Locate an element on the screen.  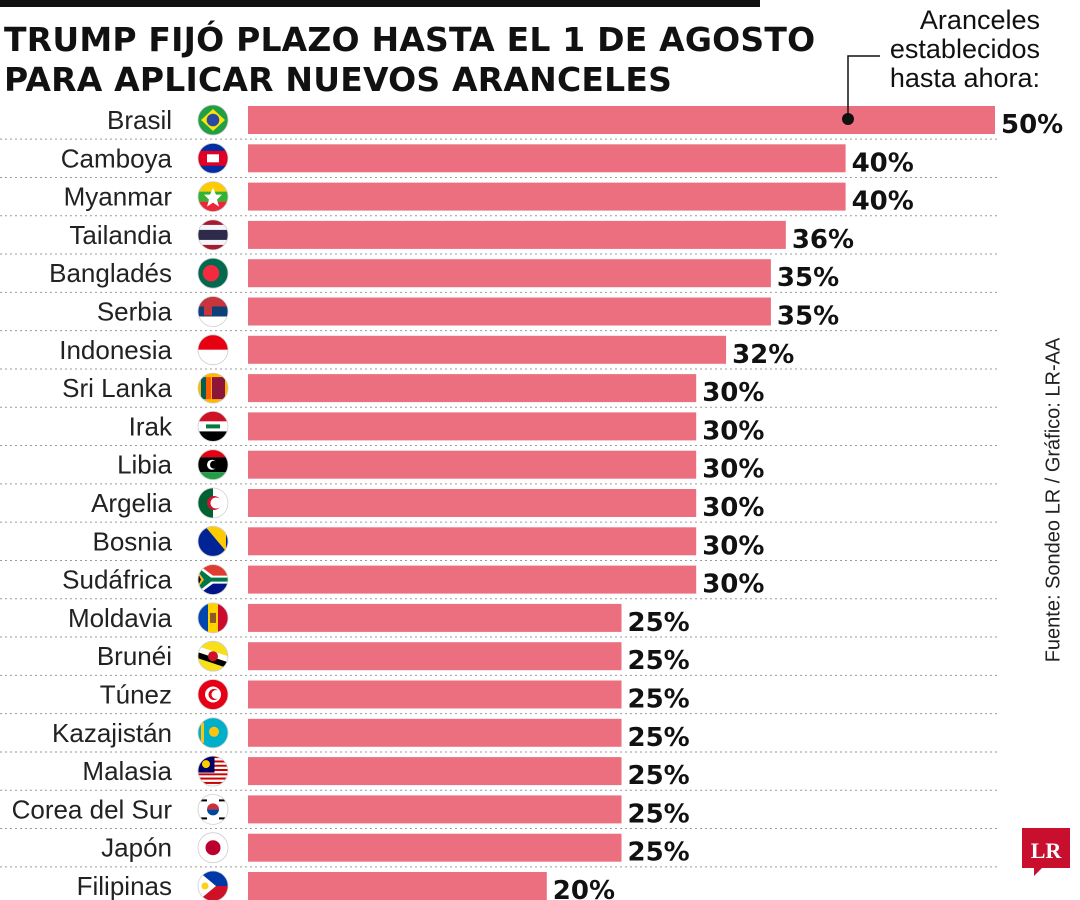
category-label-kazajistan: Kazajistán is located at coordinates (112, 733).